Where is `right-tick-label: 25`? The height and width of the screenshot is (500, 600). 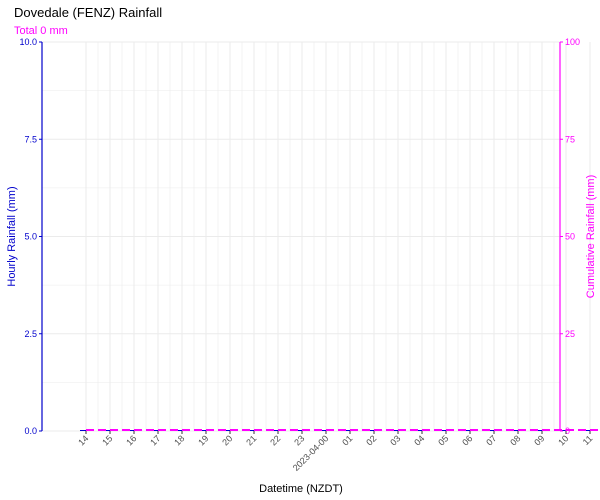
right-tick-label: 25 is located at coordinates (570, 334).